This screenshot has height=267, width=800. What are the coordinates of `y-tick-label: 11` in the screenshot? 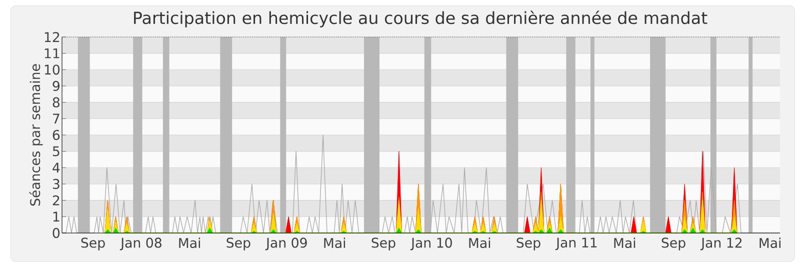 It's located at (52, 53).